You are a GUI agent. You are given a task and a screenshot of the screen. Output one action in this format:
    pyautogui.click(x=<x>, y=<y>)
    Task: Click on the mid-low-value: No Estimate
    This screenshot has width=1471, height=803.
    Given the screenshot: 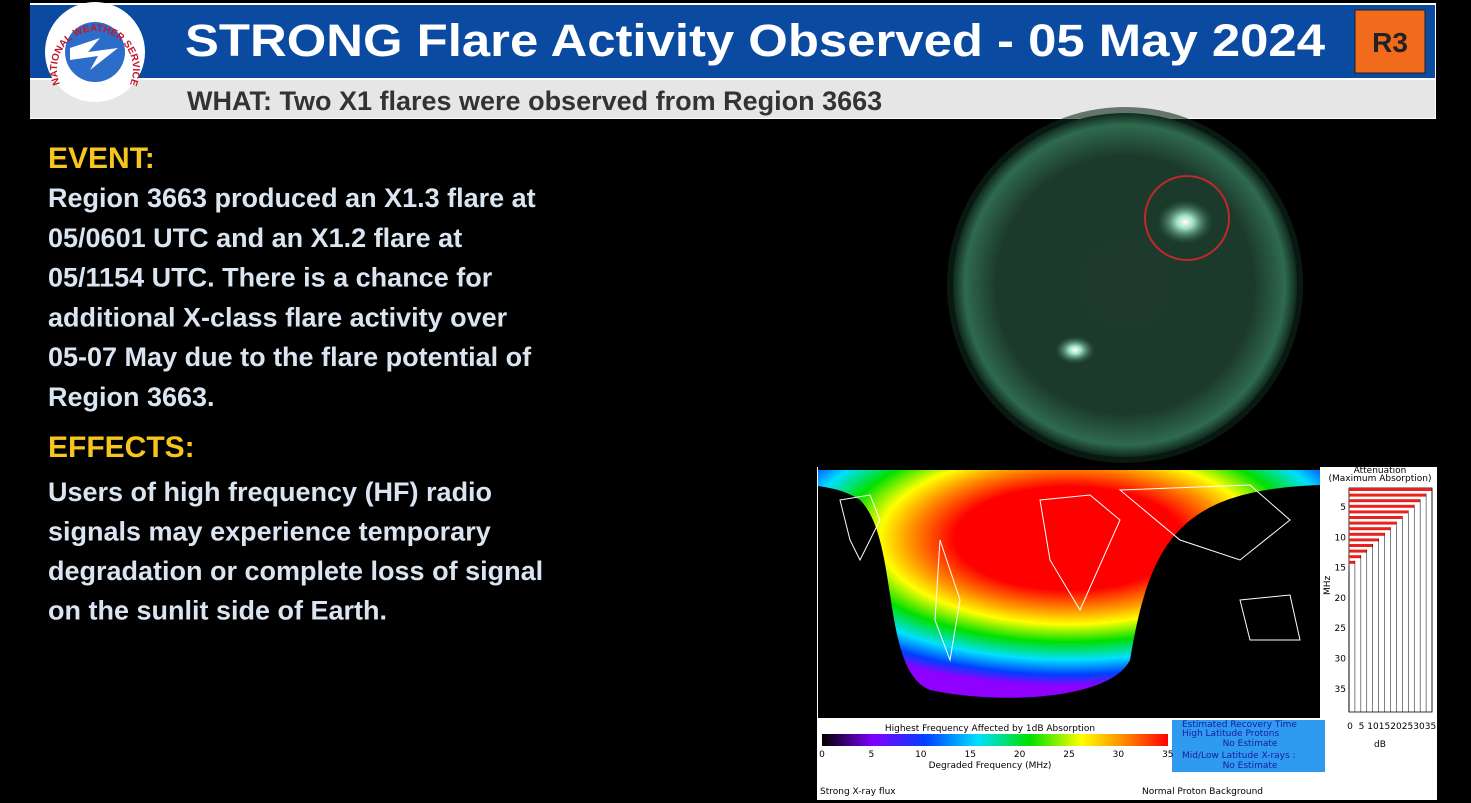 What is the action you would take?
    pyautogui.click(x=1250, y=766)
    